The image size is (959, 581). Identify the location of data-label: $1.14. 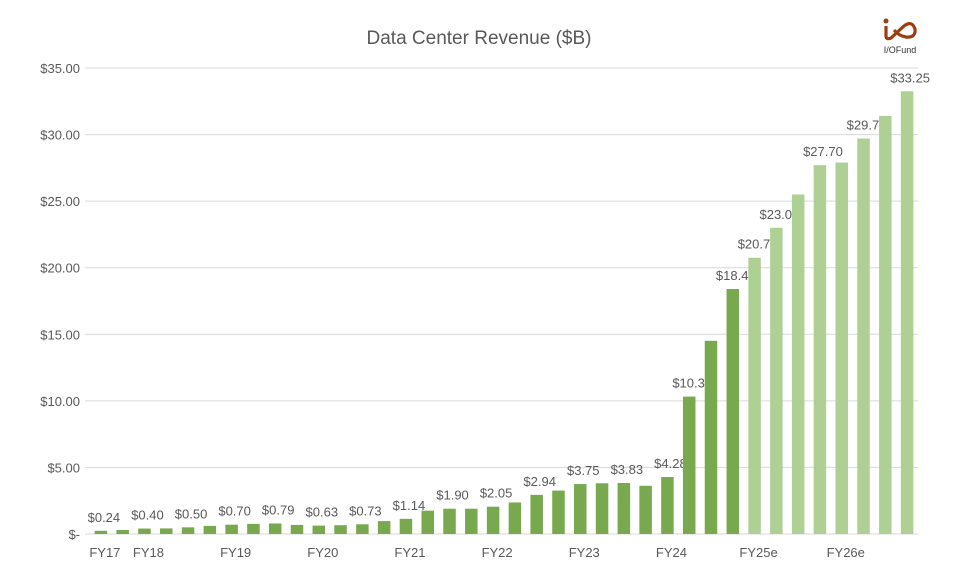
(409, 505).